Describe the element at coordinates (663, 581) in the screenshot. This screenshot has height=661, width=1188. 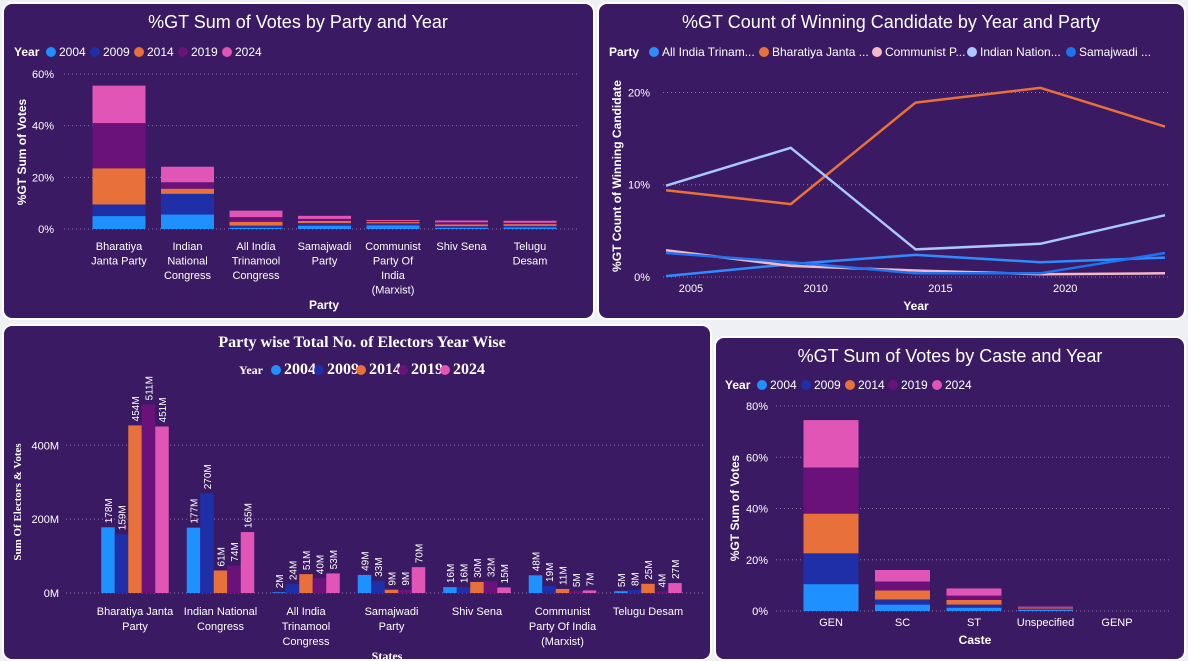
I see `data-label: 4M` at that location.